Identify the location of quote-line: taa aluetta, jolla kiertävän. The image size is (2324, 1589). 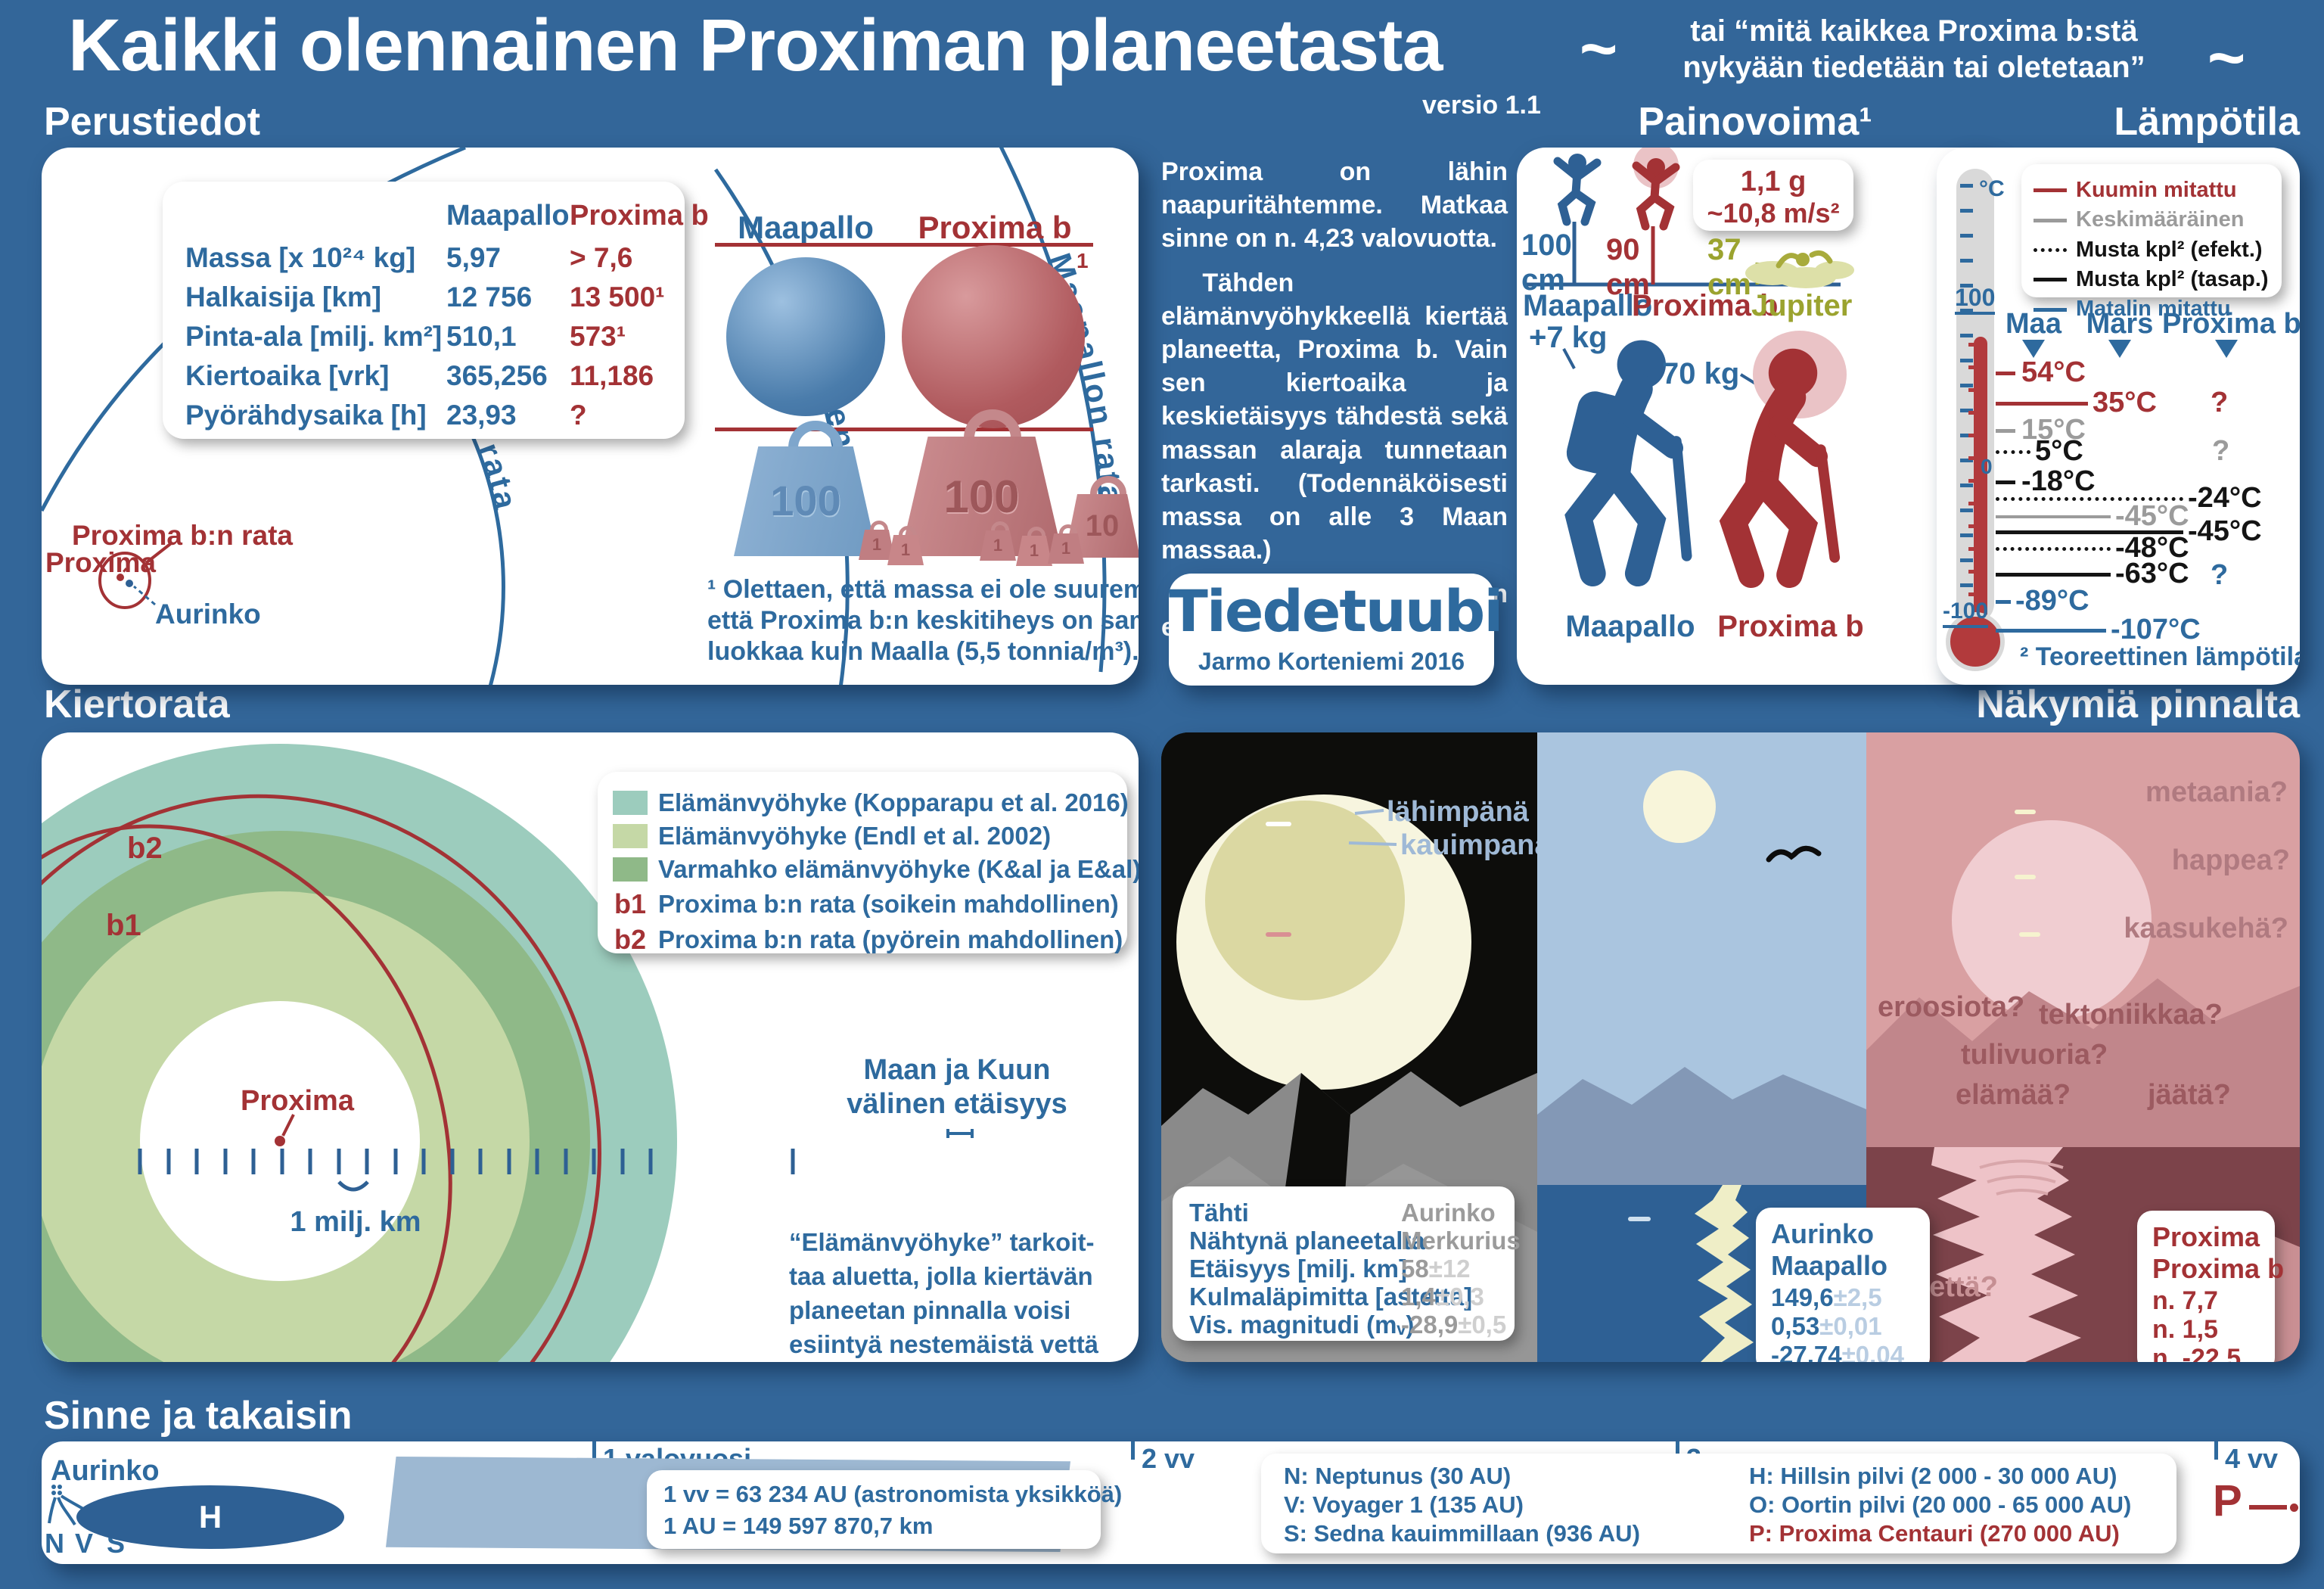
(941, 1276).